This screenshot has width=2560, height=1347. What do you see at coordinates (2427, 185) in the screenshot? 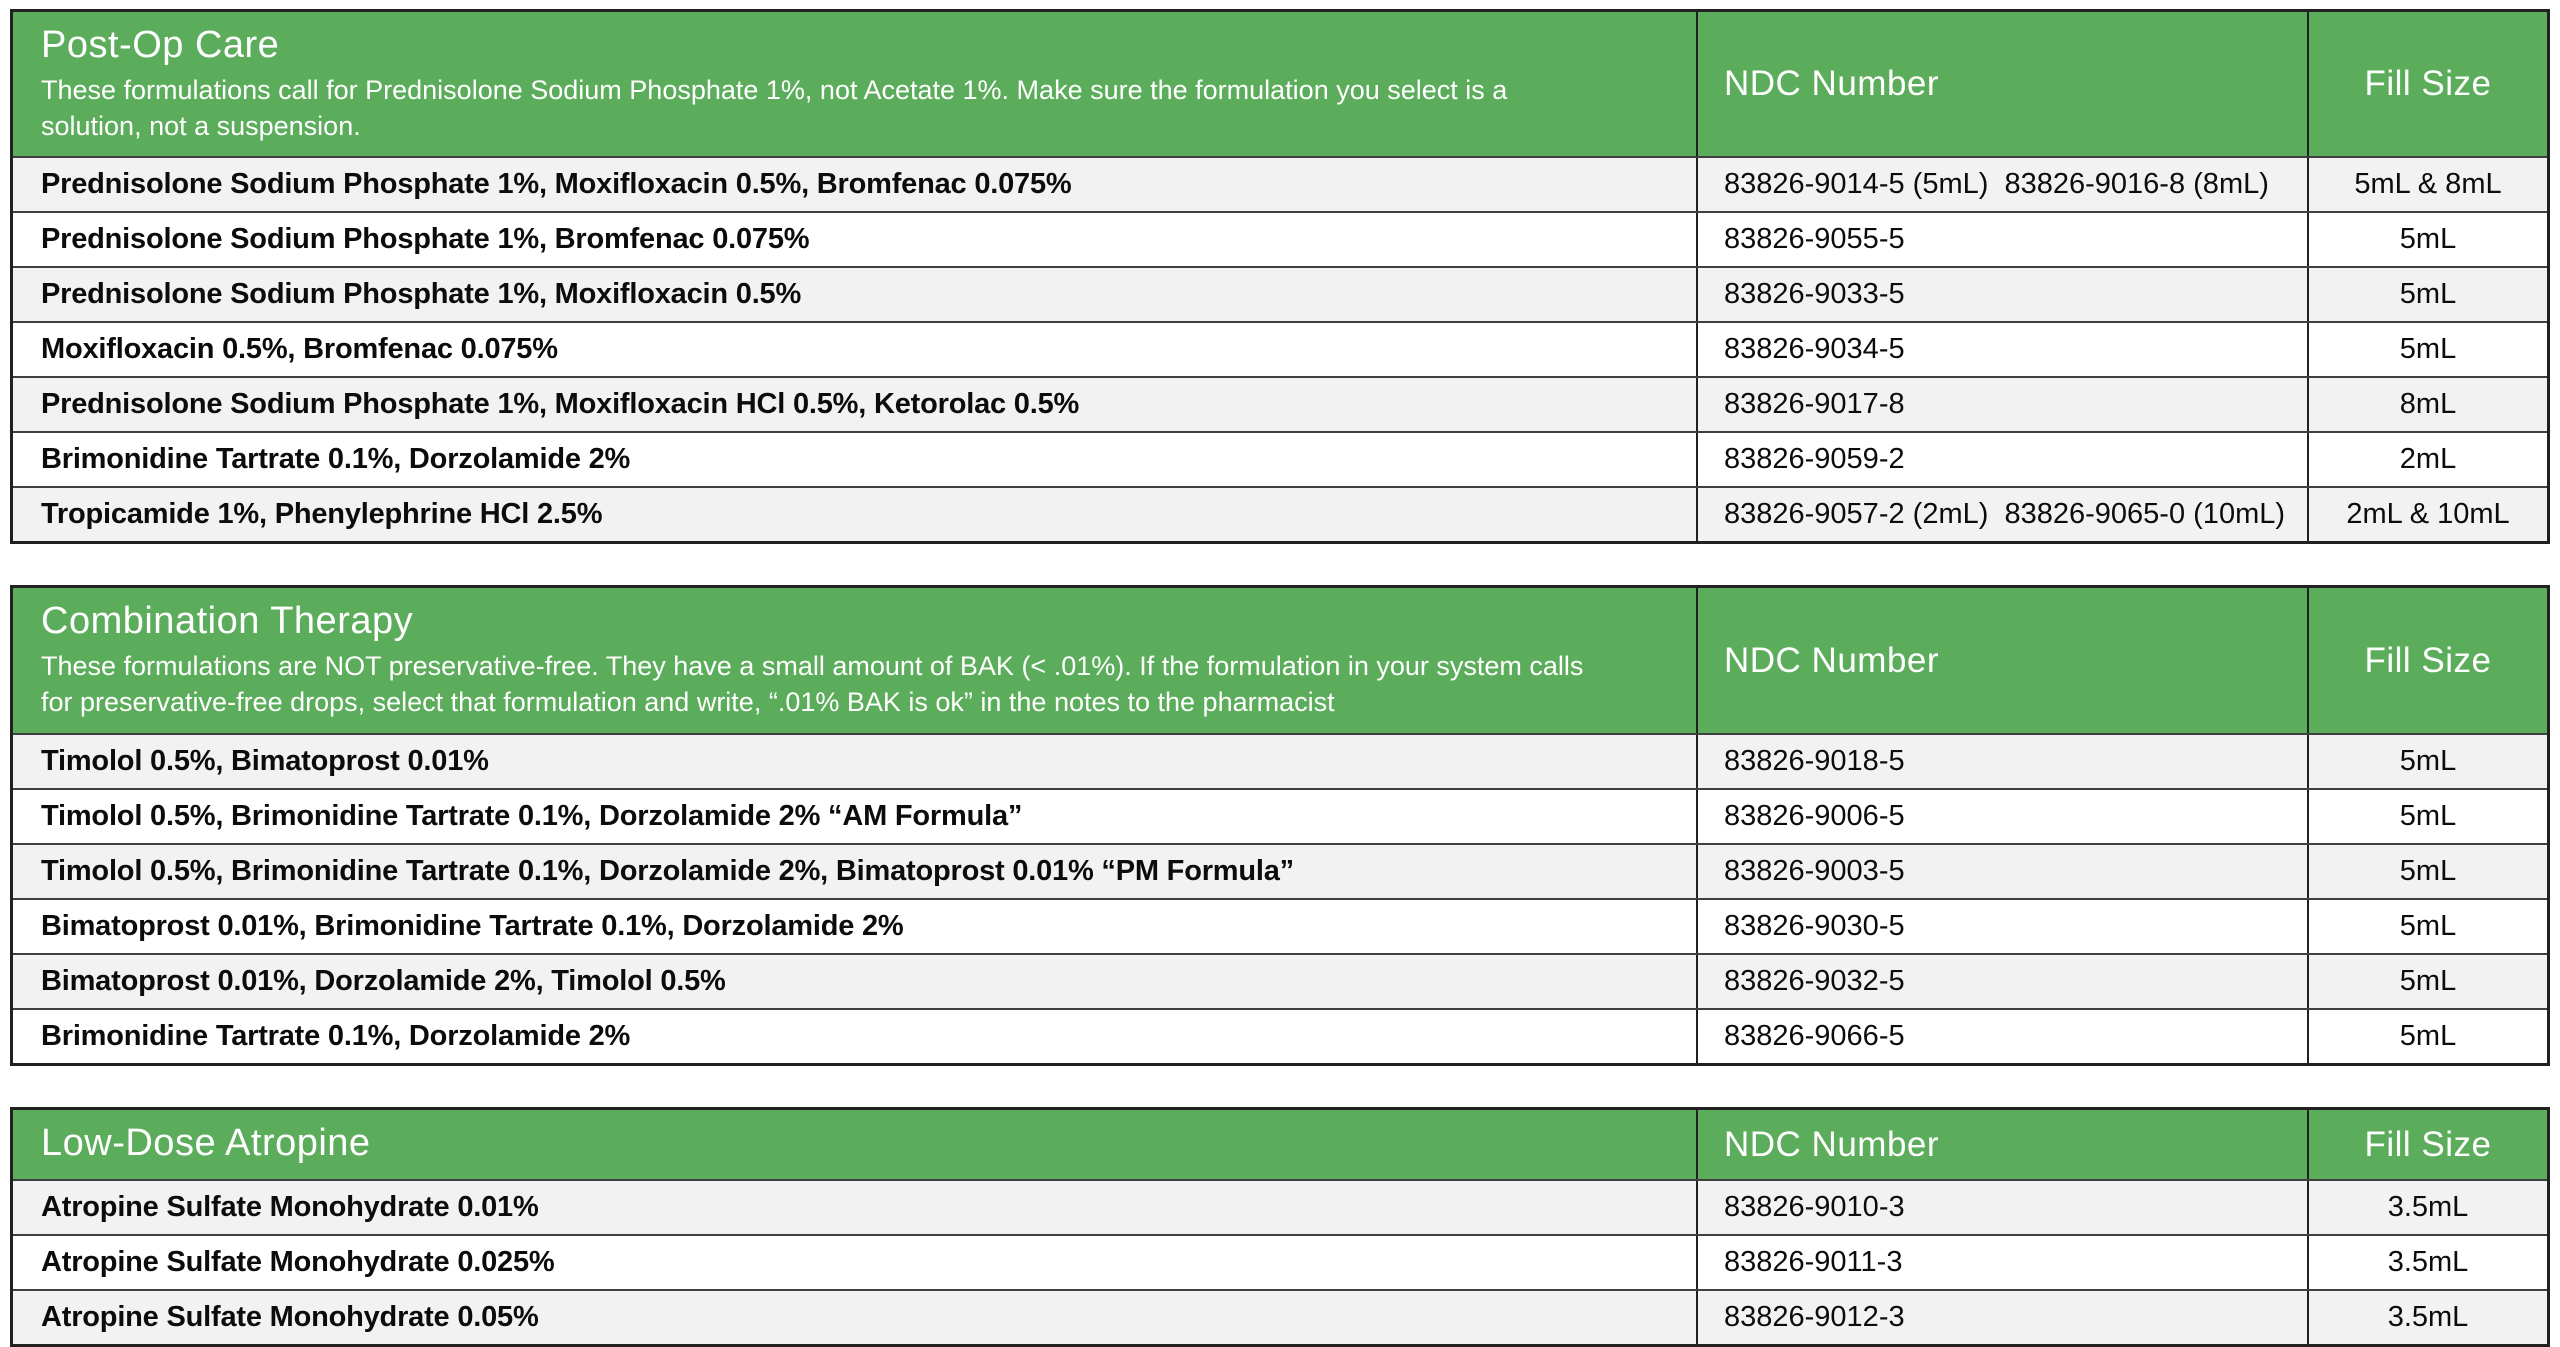
I see `fill-size-cell: 5mL & 8mL` at bounding box center [2427, 185].